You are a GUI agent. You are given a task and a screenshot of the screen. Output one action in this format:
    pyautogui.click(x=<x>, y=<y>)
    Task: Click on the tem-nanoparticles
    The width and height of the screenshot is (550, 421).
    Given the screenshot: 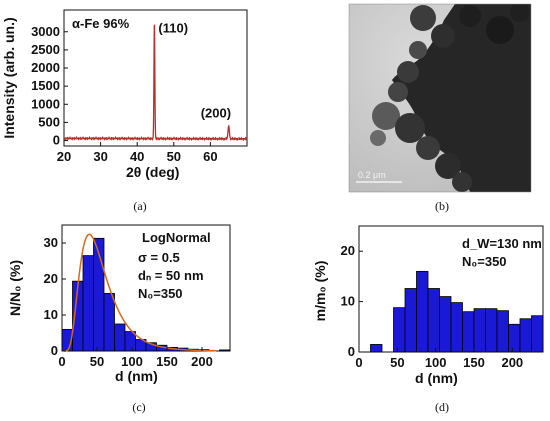 What is the action you would take?
    pyautogui.click(x=450, y=98)
    